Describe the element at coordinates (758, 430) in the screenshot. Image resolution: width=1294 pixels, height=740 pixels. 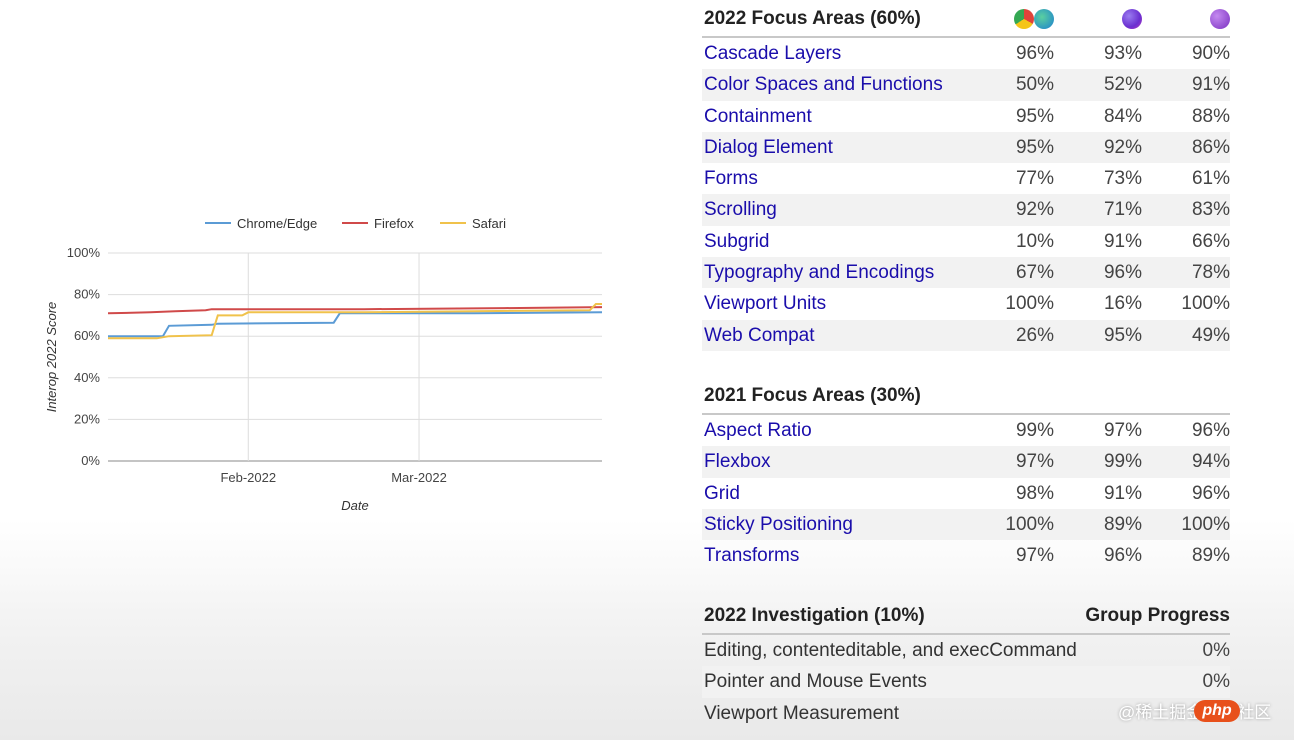
I see `focus-area-link: Aspect Ratio` at that location.